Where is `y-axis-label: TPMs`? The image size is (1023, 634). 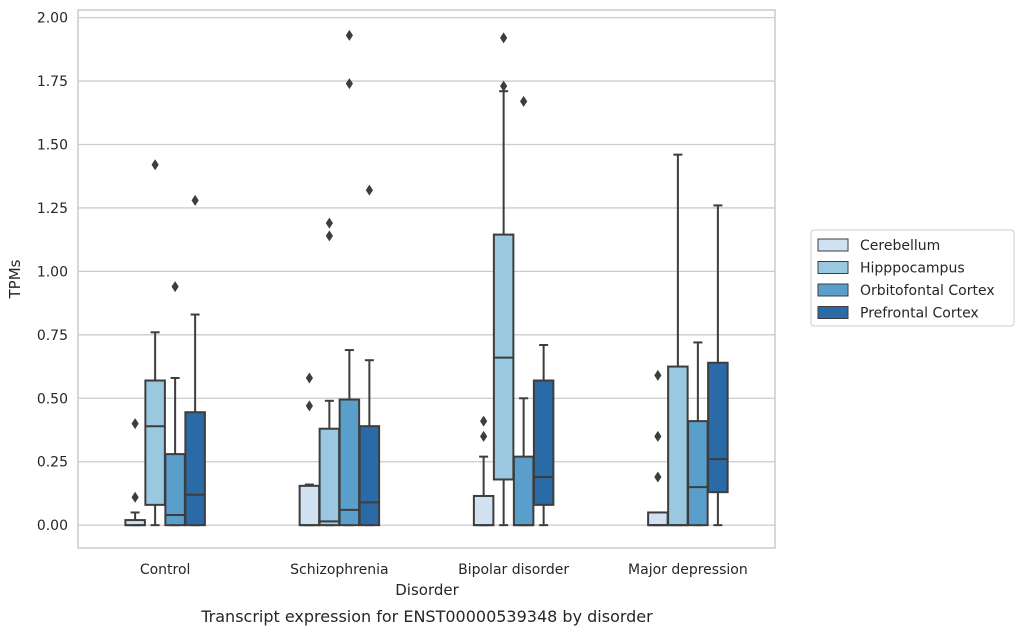 y-axis-label: TPMs is located at coordinates (15, 279).